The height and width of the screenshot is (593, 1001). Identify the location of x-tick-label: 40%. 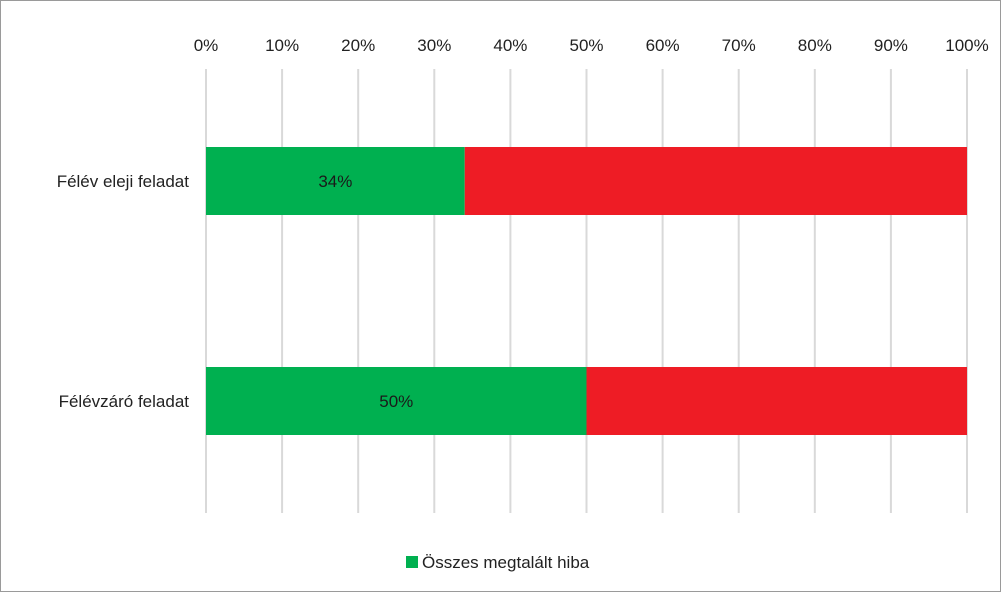
(510, 45).